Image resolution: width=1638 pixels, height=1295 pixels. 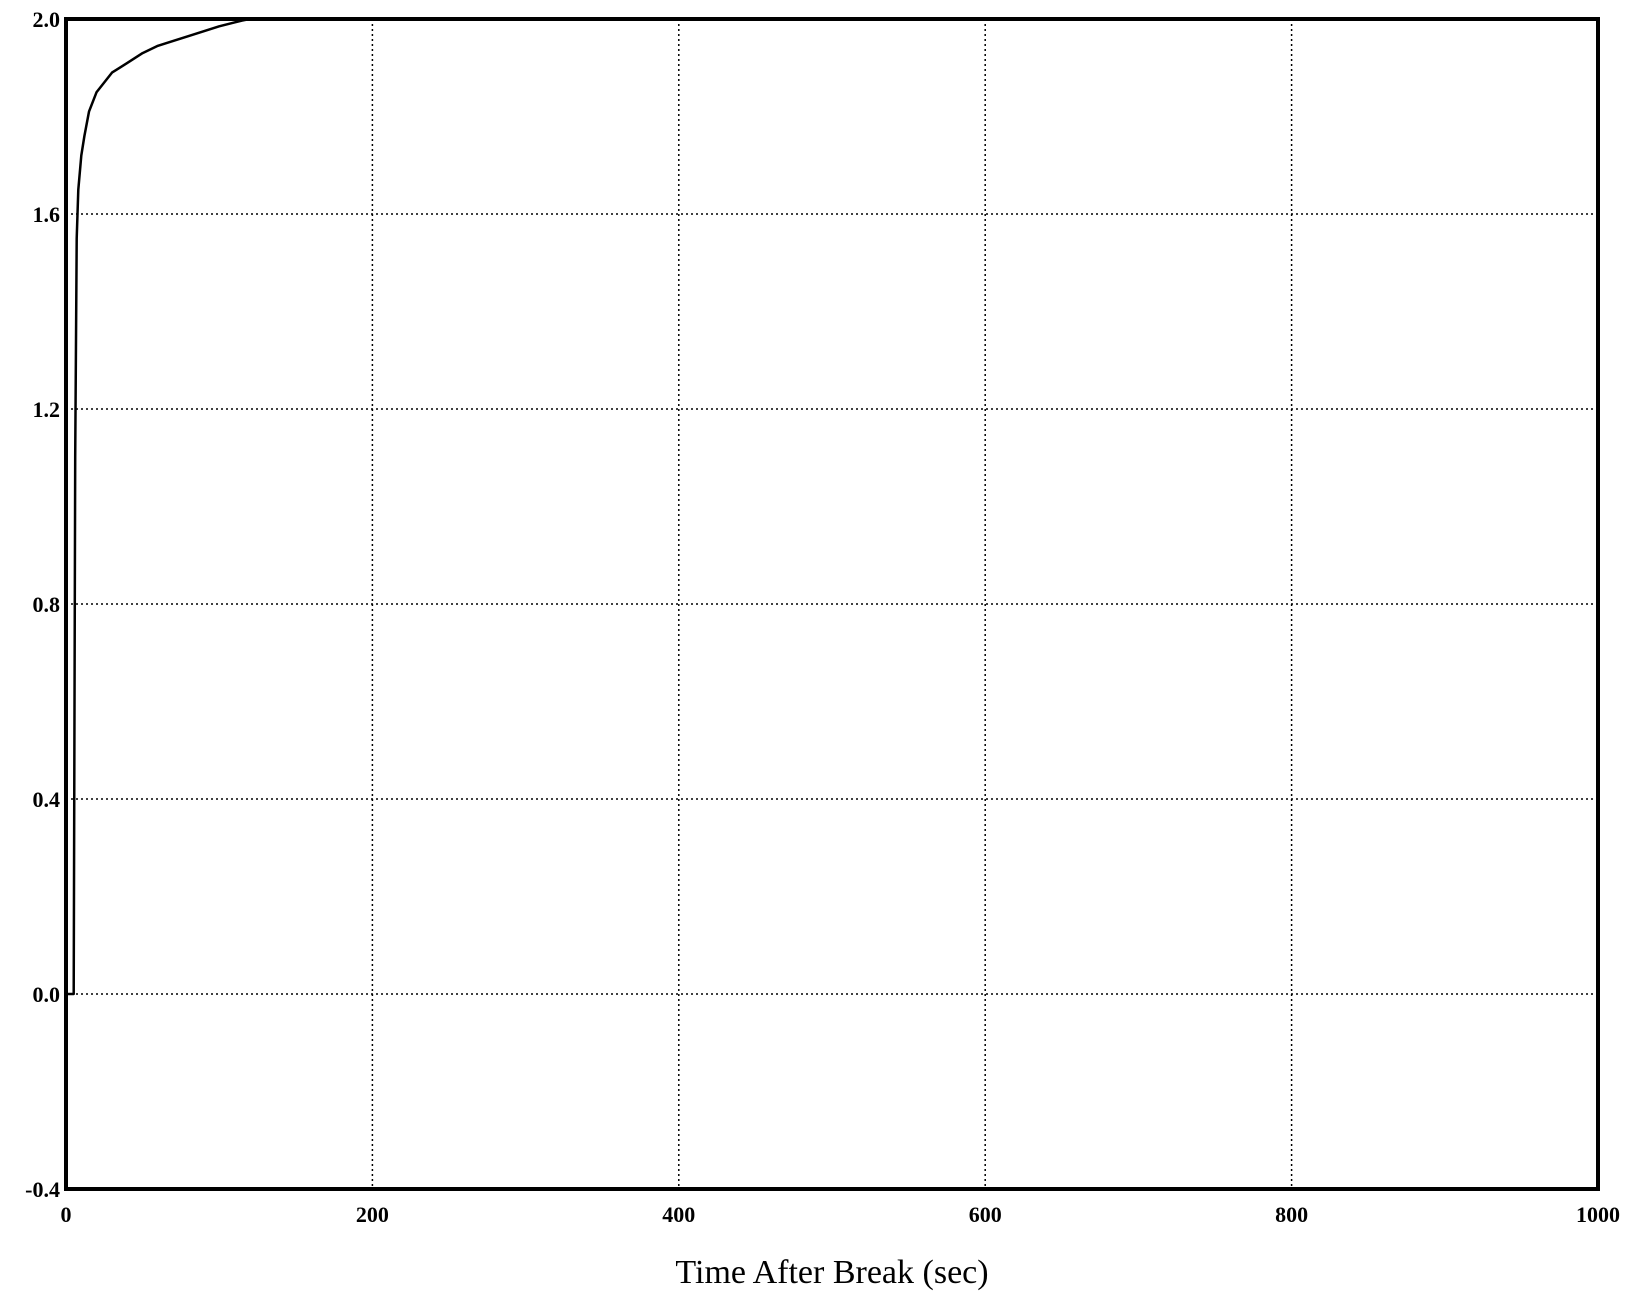 What do you see at coordinates (42, 1189) in the screenshot?
I see `y-tick-label: -0.4` at bounding box center [42, 1189].